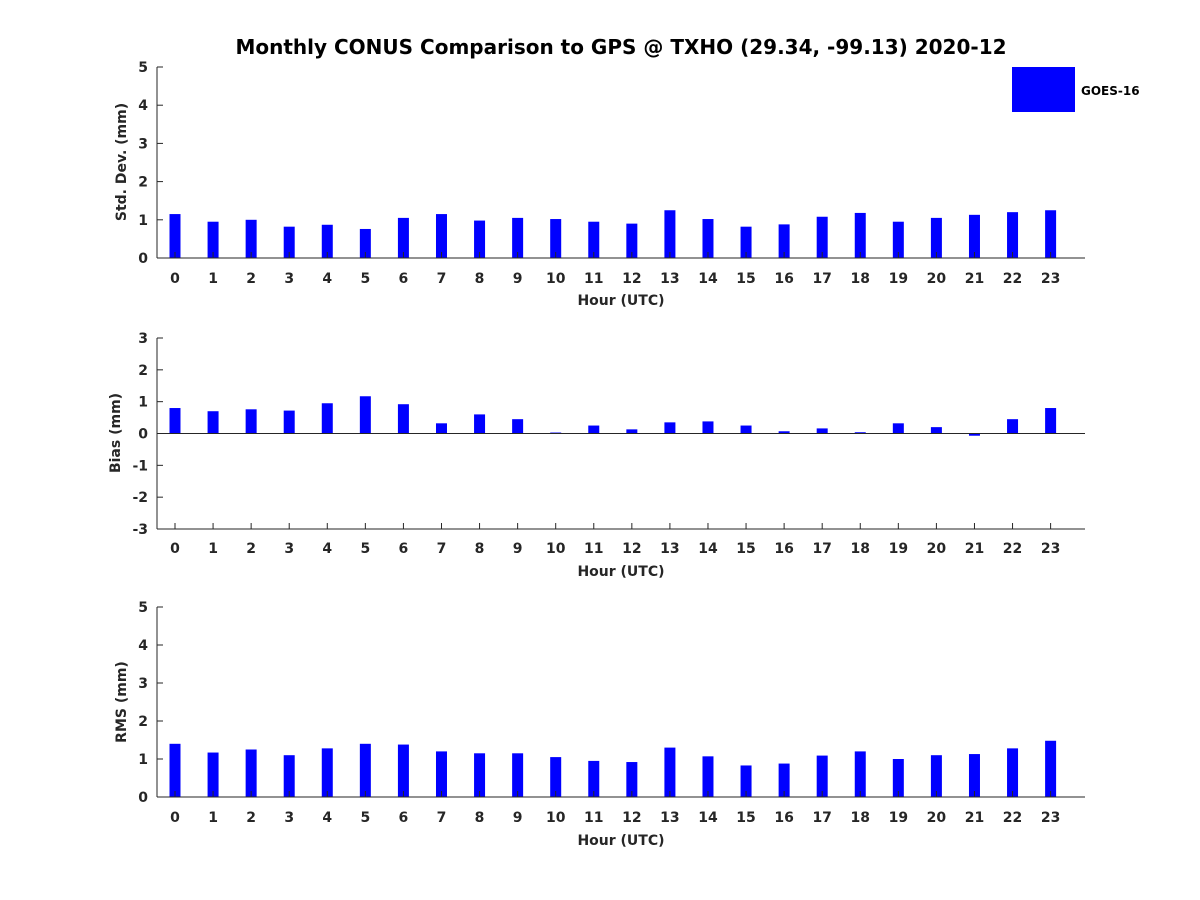 This screenshot has height=900, width=1200. What do you see at coordinates (556, 549) in the screenshot?
I see `bias-xtick-label: 10` at bounding box center [556, 549].